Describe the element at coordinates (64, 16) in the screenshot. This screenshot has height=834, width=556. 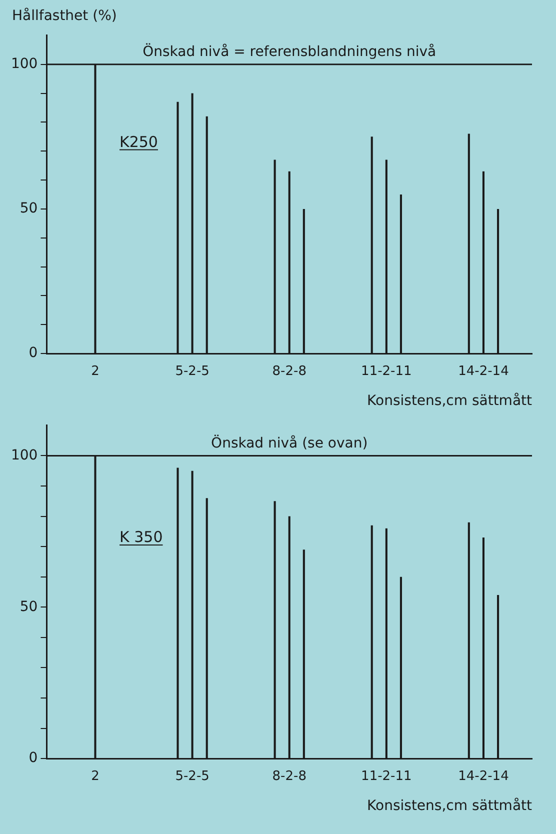
I see `y-axis-title: Hållfasthet (%)` at that location.